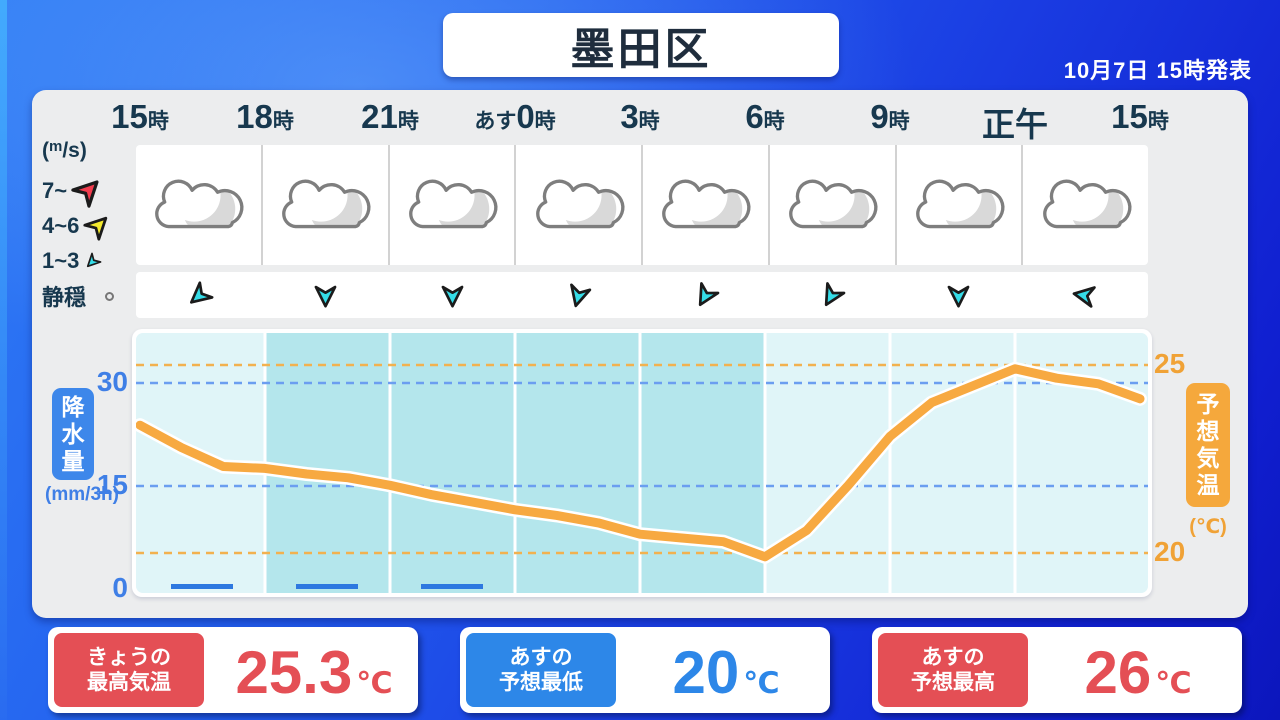 The height and width of the screenshot is (720, 1280). I want to click on time-label: 3時, so click(640, 116).